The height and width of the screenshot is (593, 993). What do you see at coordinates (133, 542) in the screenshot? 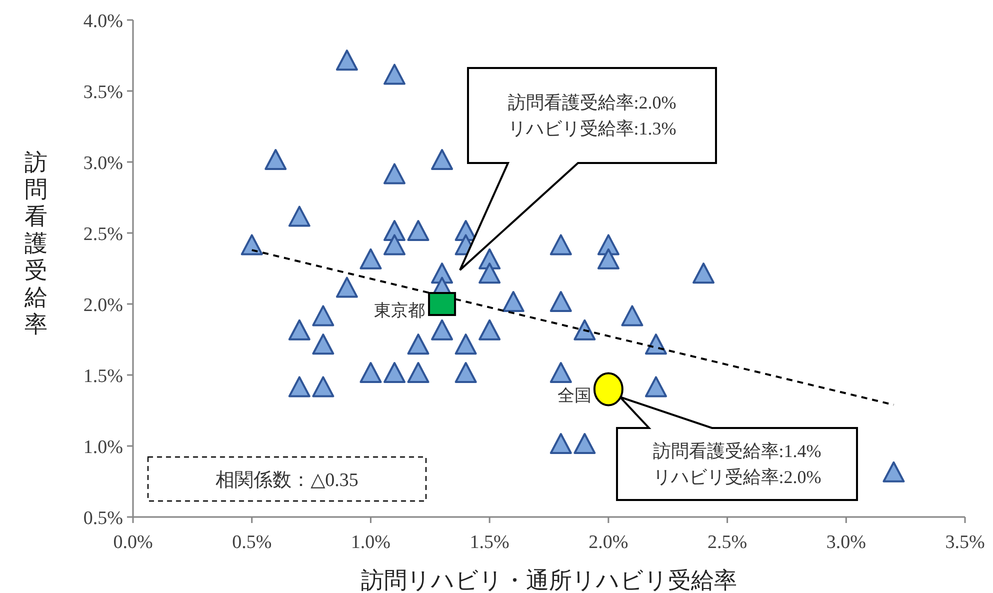
I see `x-tick-label: 0.0%` at bounding box center [133, 542].